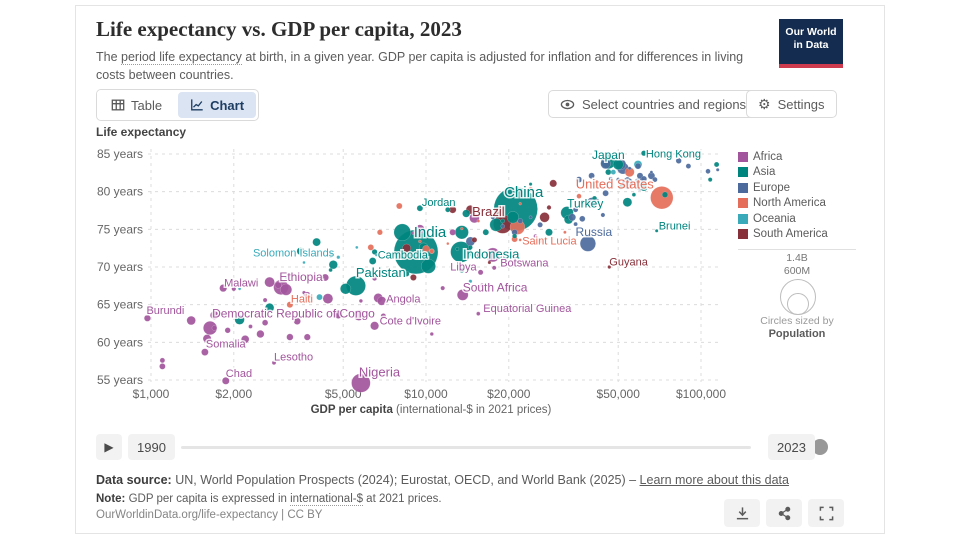  What do you see at coordinates (791, 447) in the screenshot?
I see `timeline-end-year: 2023` at bounding box center [791, 447].